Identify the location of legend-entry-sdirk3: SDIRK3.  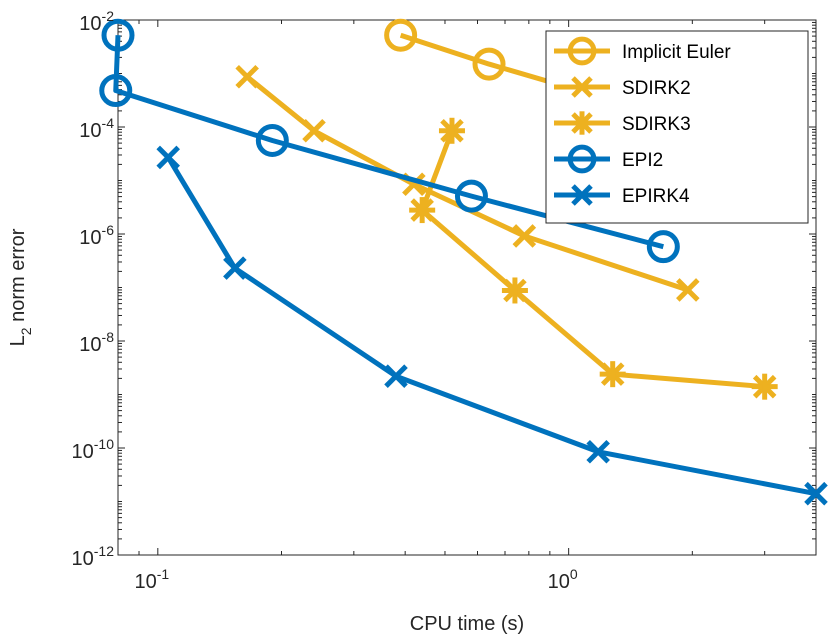
(622, 123).